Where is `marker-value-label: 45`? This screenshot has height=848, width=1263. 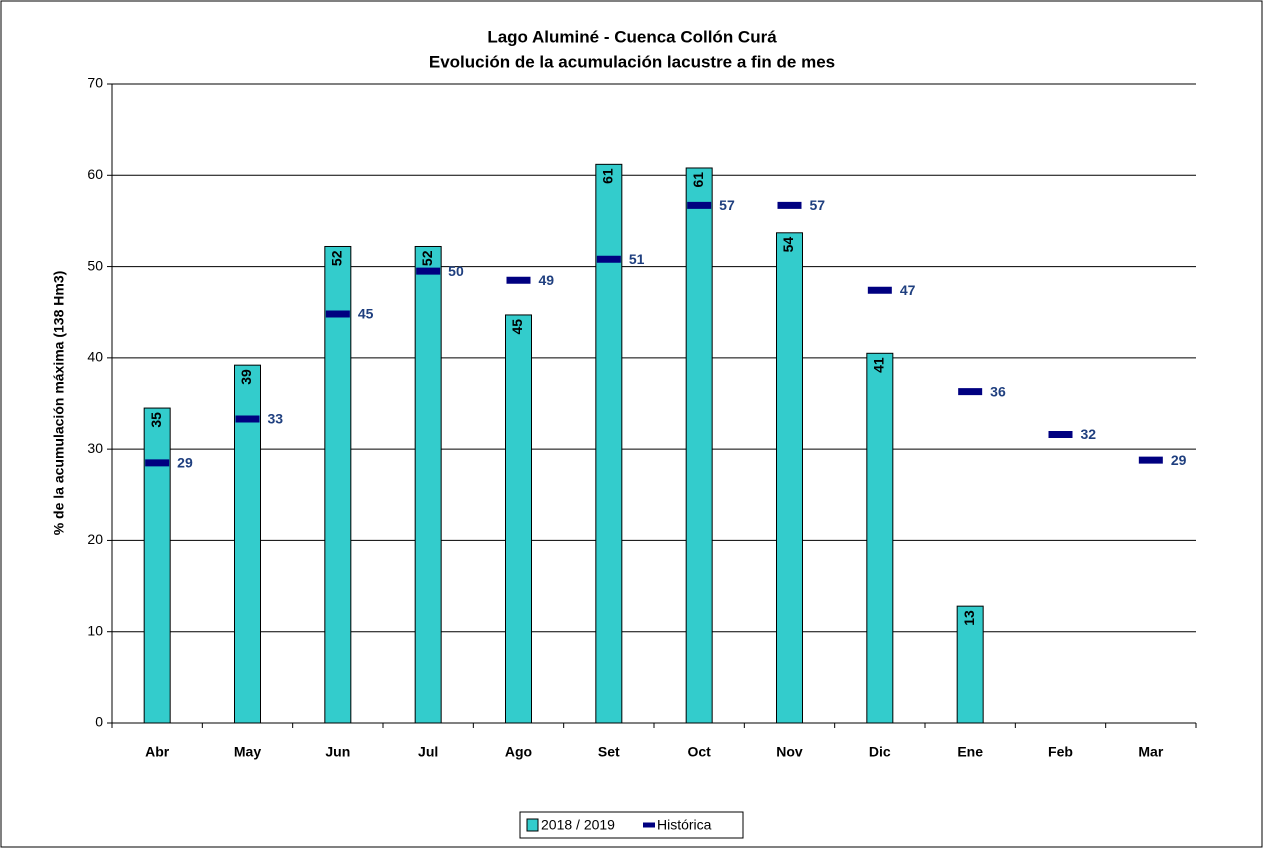 marker-value-label: 45 is located at coordinates (366, 314).